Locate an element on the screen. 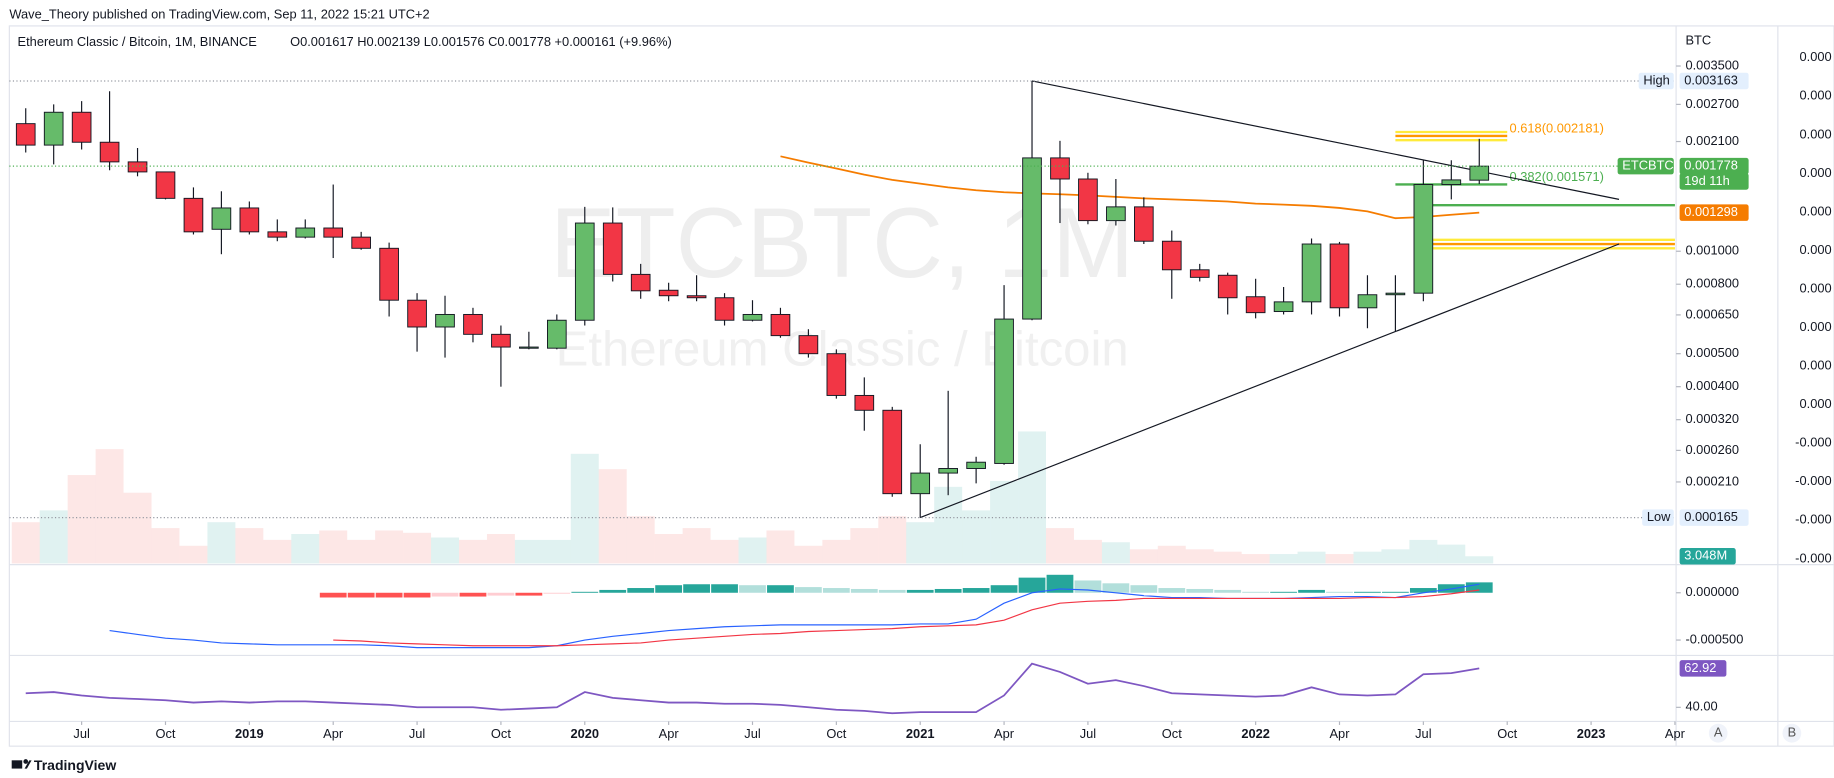 The image size is (1834, 778). last-price-tag: 0.001778 is located at coordinates (1711, 165).